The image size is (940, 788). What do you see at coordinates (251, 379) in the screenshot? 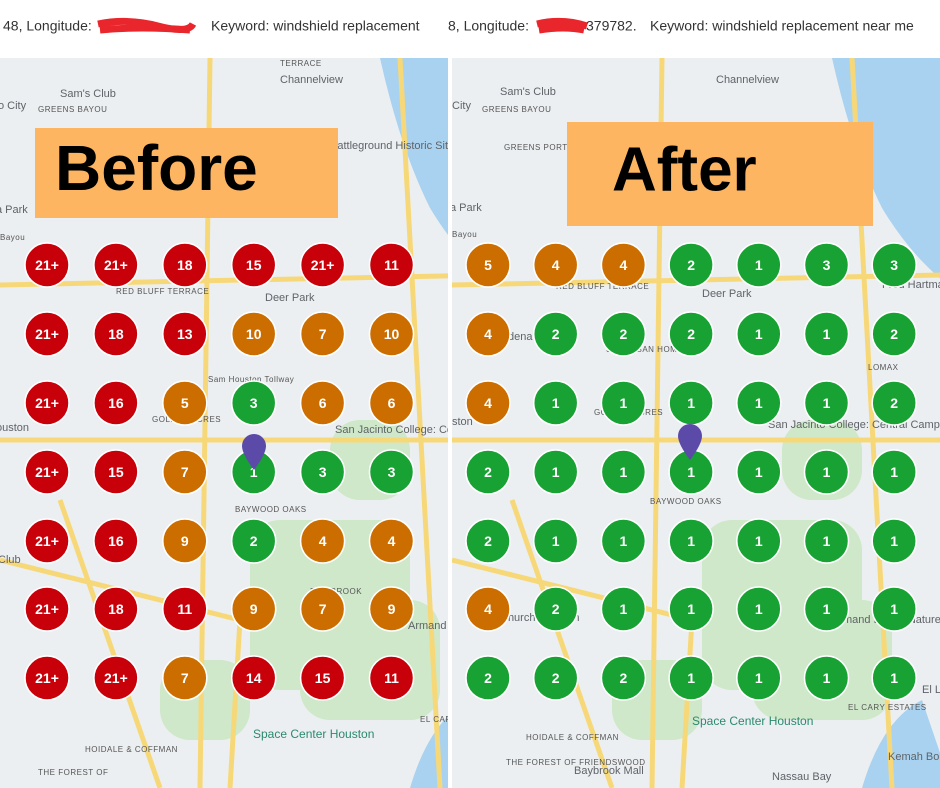
I see `map-label: Sam Houston Tollway` at bounding box center [251, 379].